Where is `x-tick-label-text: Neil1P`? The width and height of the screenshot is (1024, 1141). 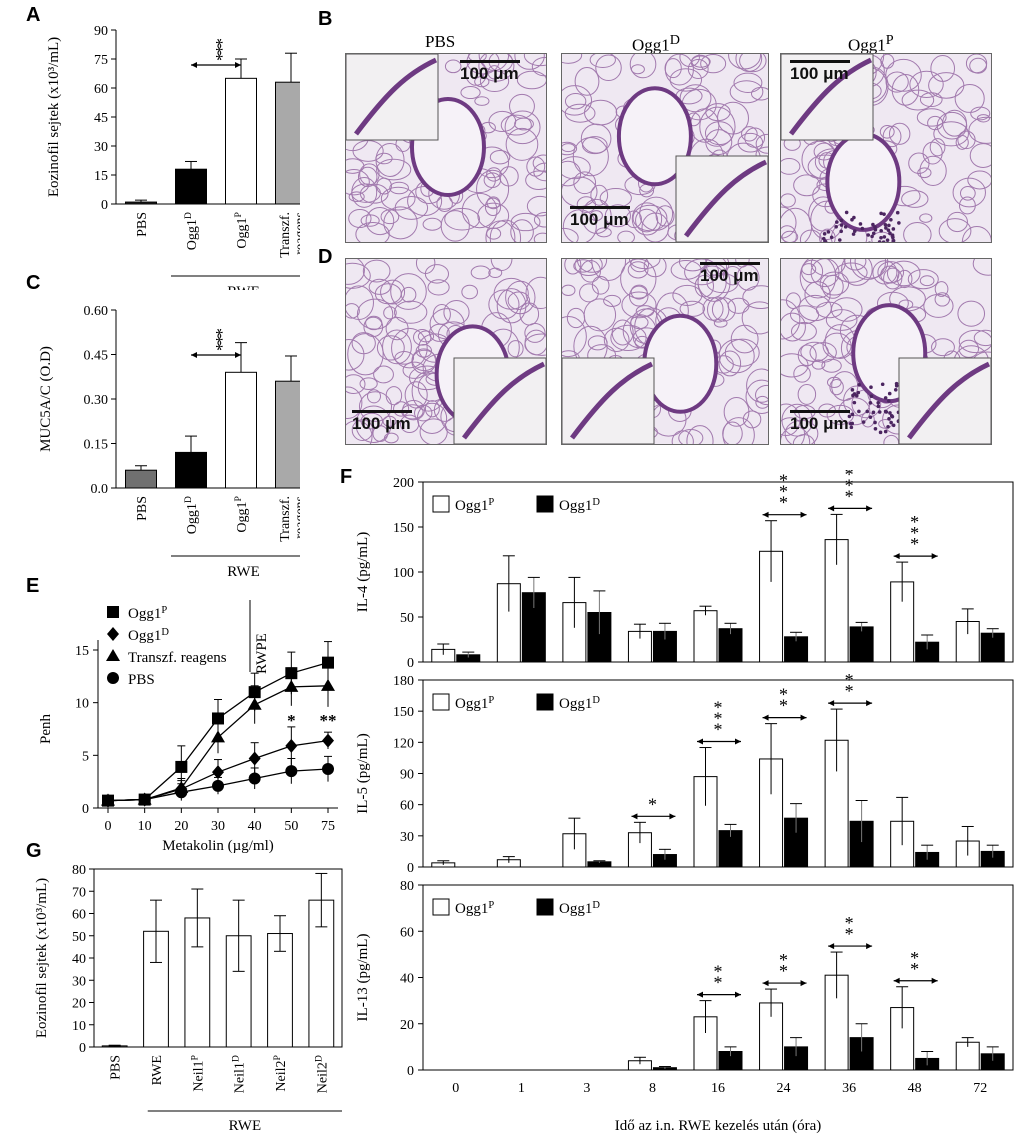 x-tick-label-text: Neil1P is located at coordinates (198, 1072).